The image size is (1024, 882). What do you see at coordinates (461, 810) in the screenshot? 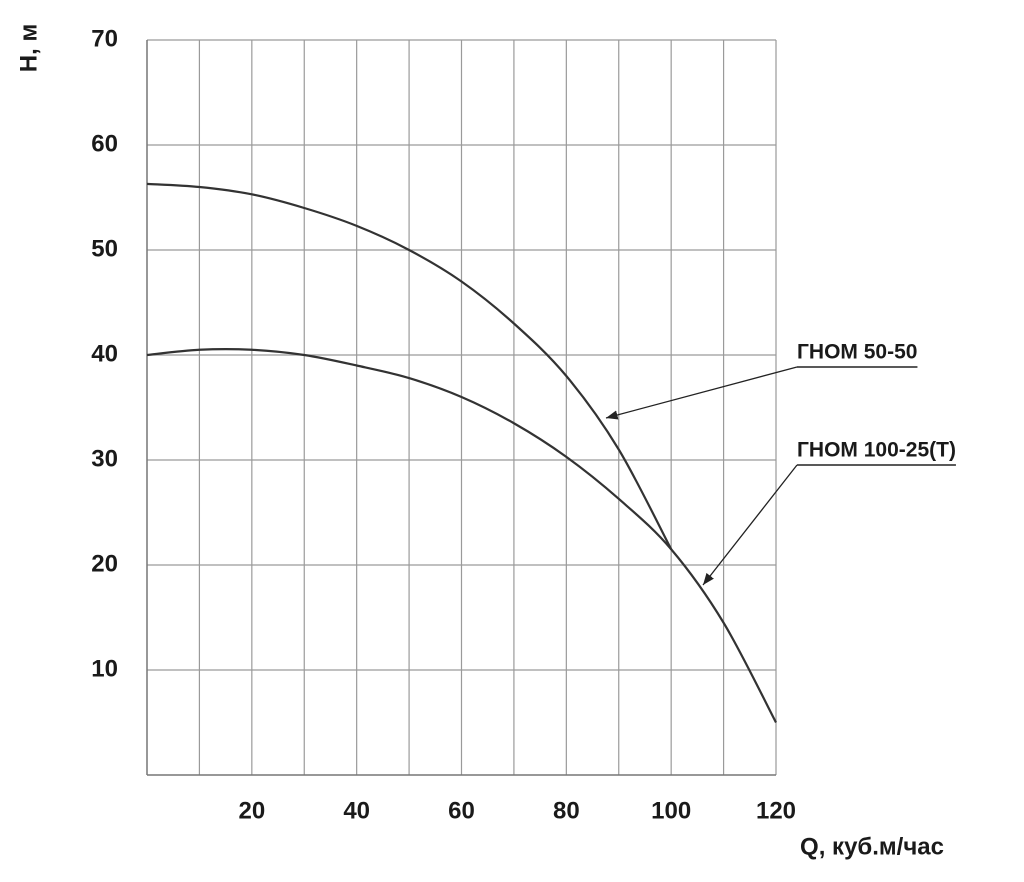
I see `x-tick-label: 60` at bounding box center [461, 810].